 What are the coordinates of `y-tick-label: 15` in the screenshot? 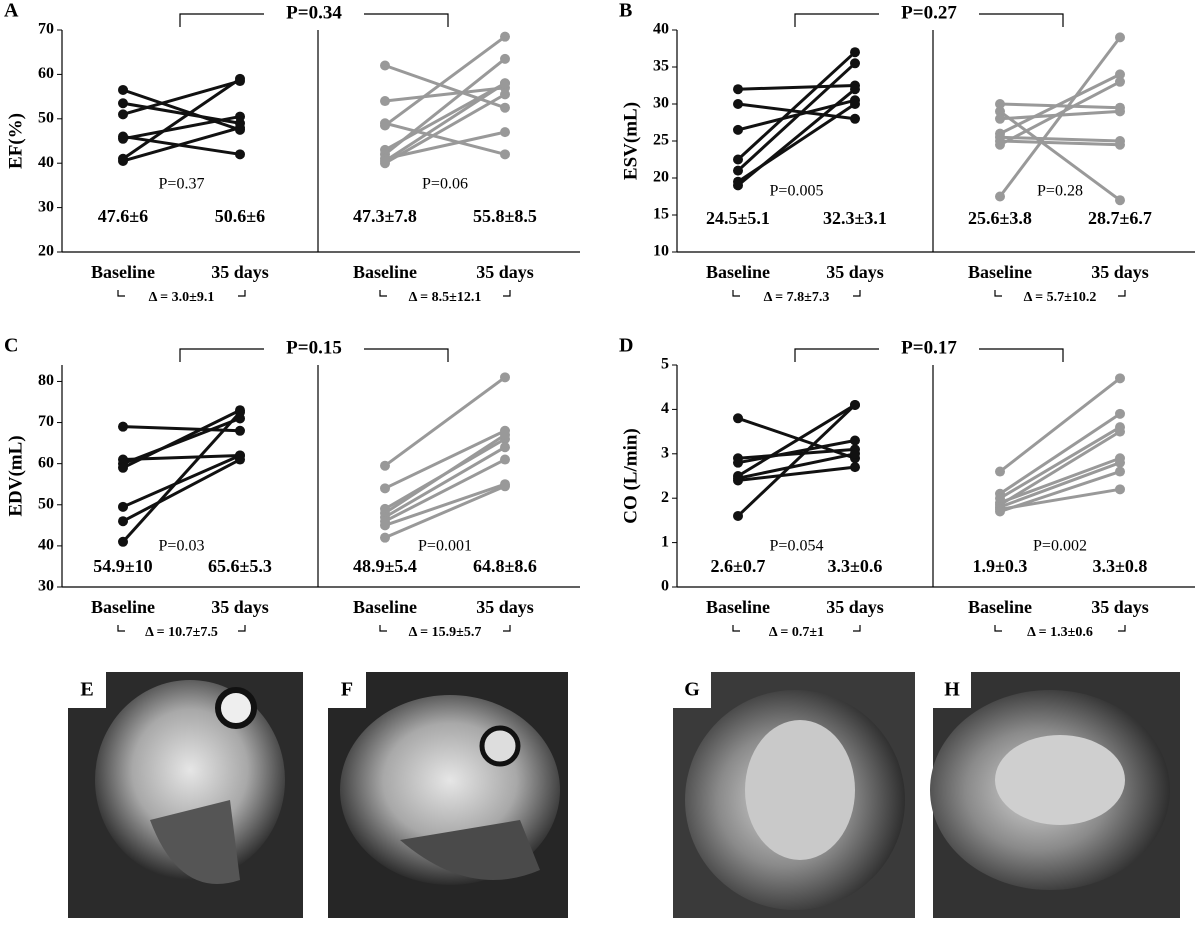 It's located at (661, 214).